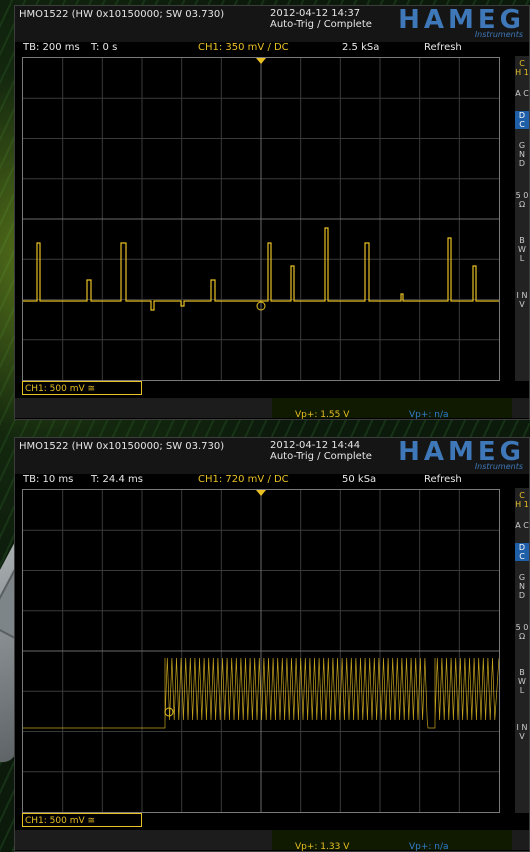 The height and width of the screenshot is (852, 530). I want to click on vp-ch1: Vp+: 1.55 V, so click(322, 415).